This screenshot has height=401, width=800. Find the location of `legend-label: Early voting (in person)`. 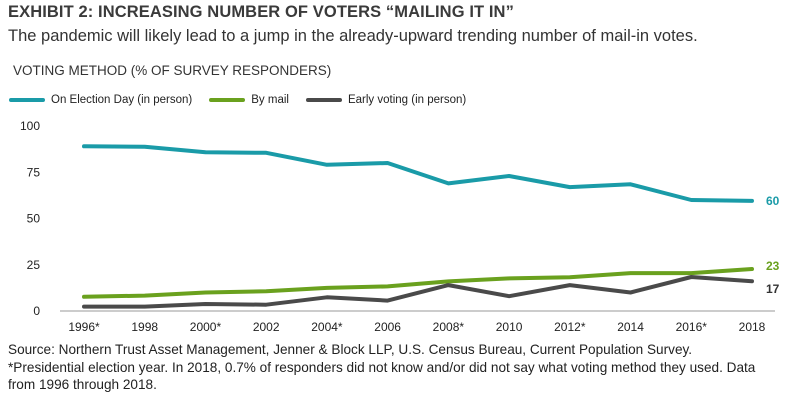

legend-label: Early voting (in person) is located at coordinates (407, 100).